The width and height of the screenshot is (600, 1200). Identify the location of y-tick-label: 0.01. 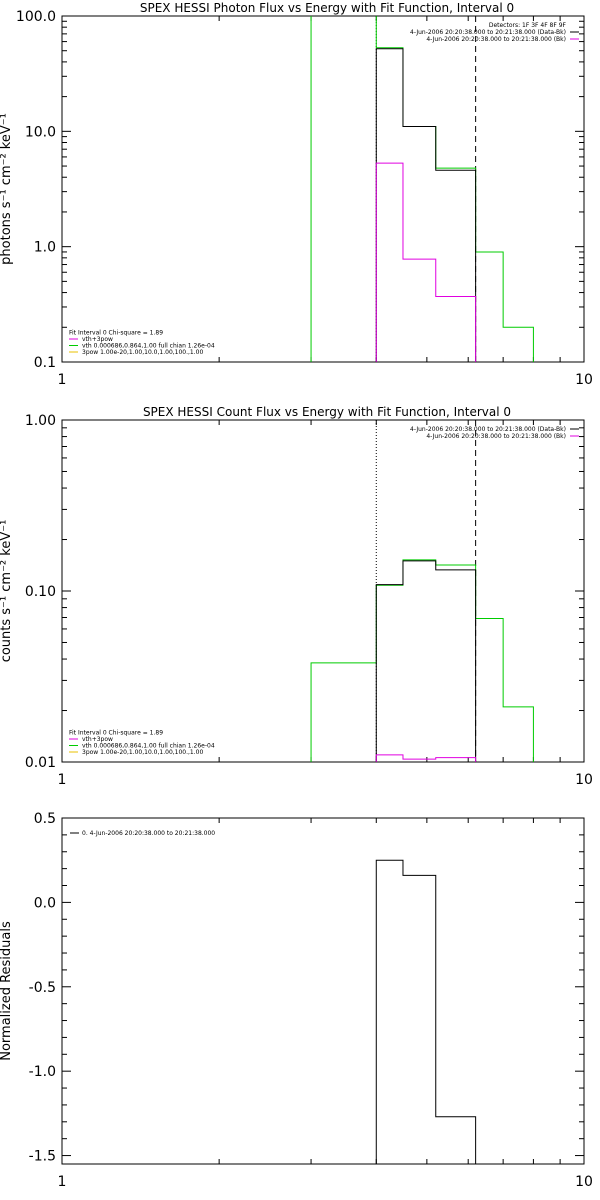
(40, 763).